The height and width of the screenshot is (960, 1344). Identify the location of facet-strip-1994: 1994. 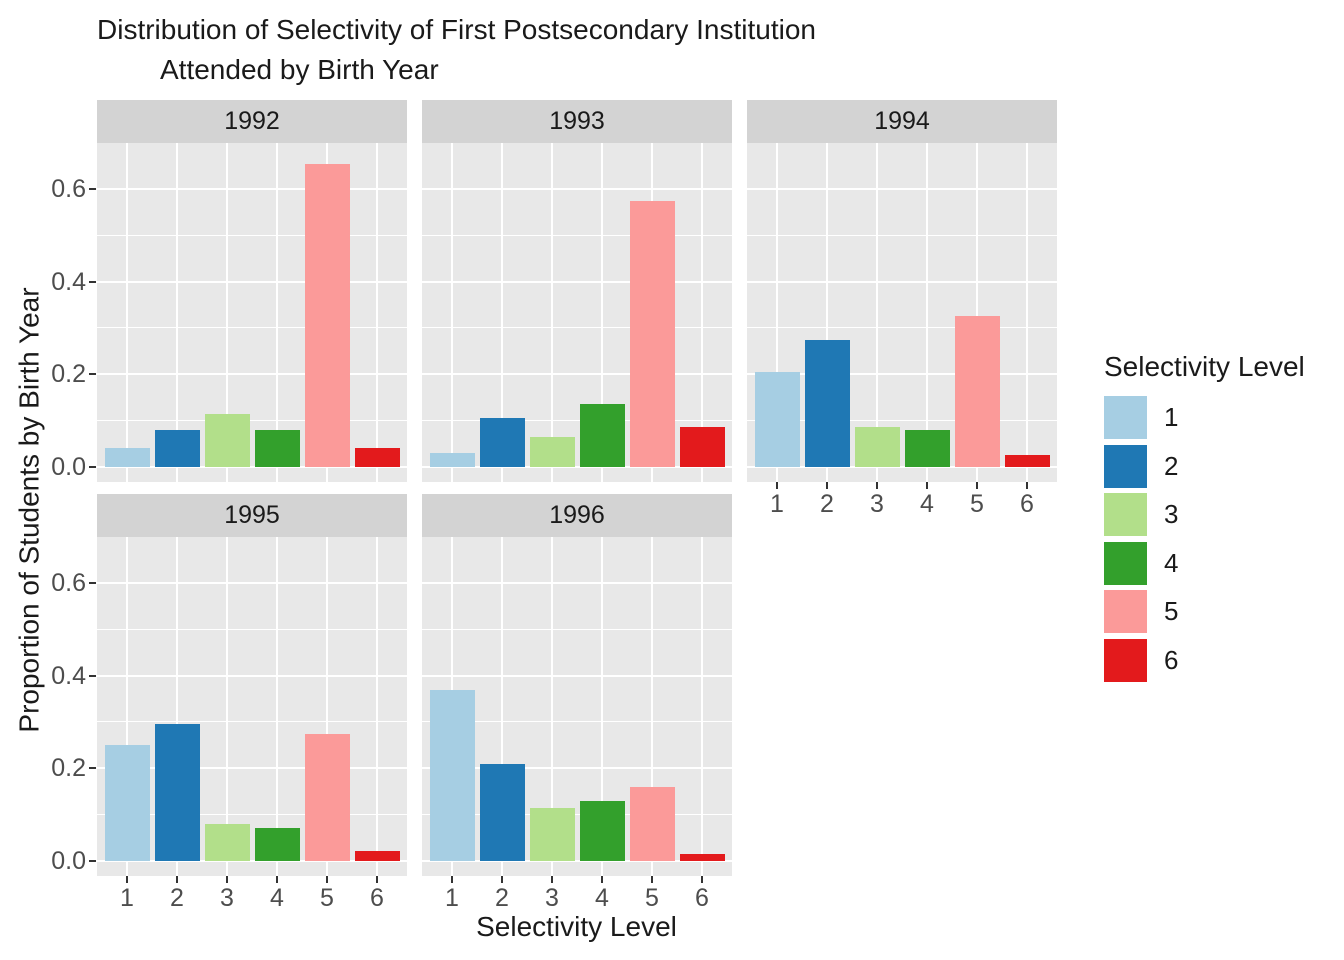
(902, 121).